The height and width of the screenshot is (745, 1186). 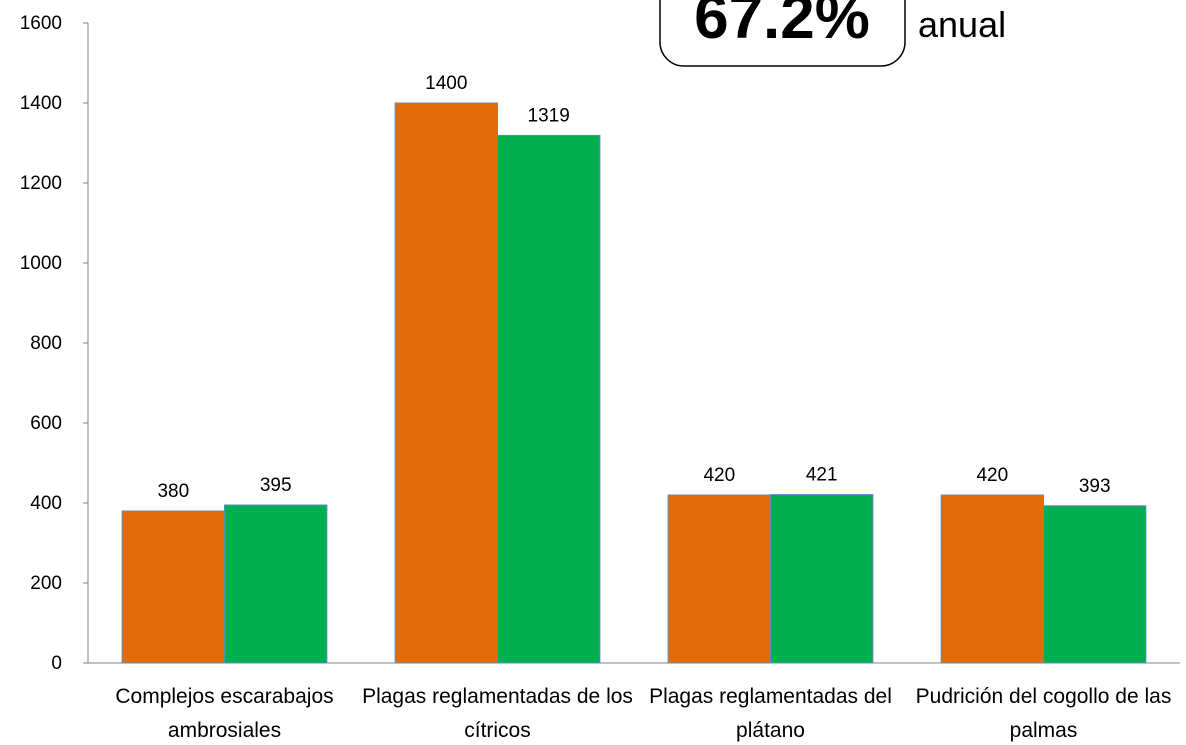 What do you see at coordinates (822, 475) in the screenshot?
I see `data-label: 421` at bounding box center [822, 475].